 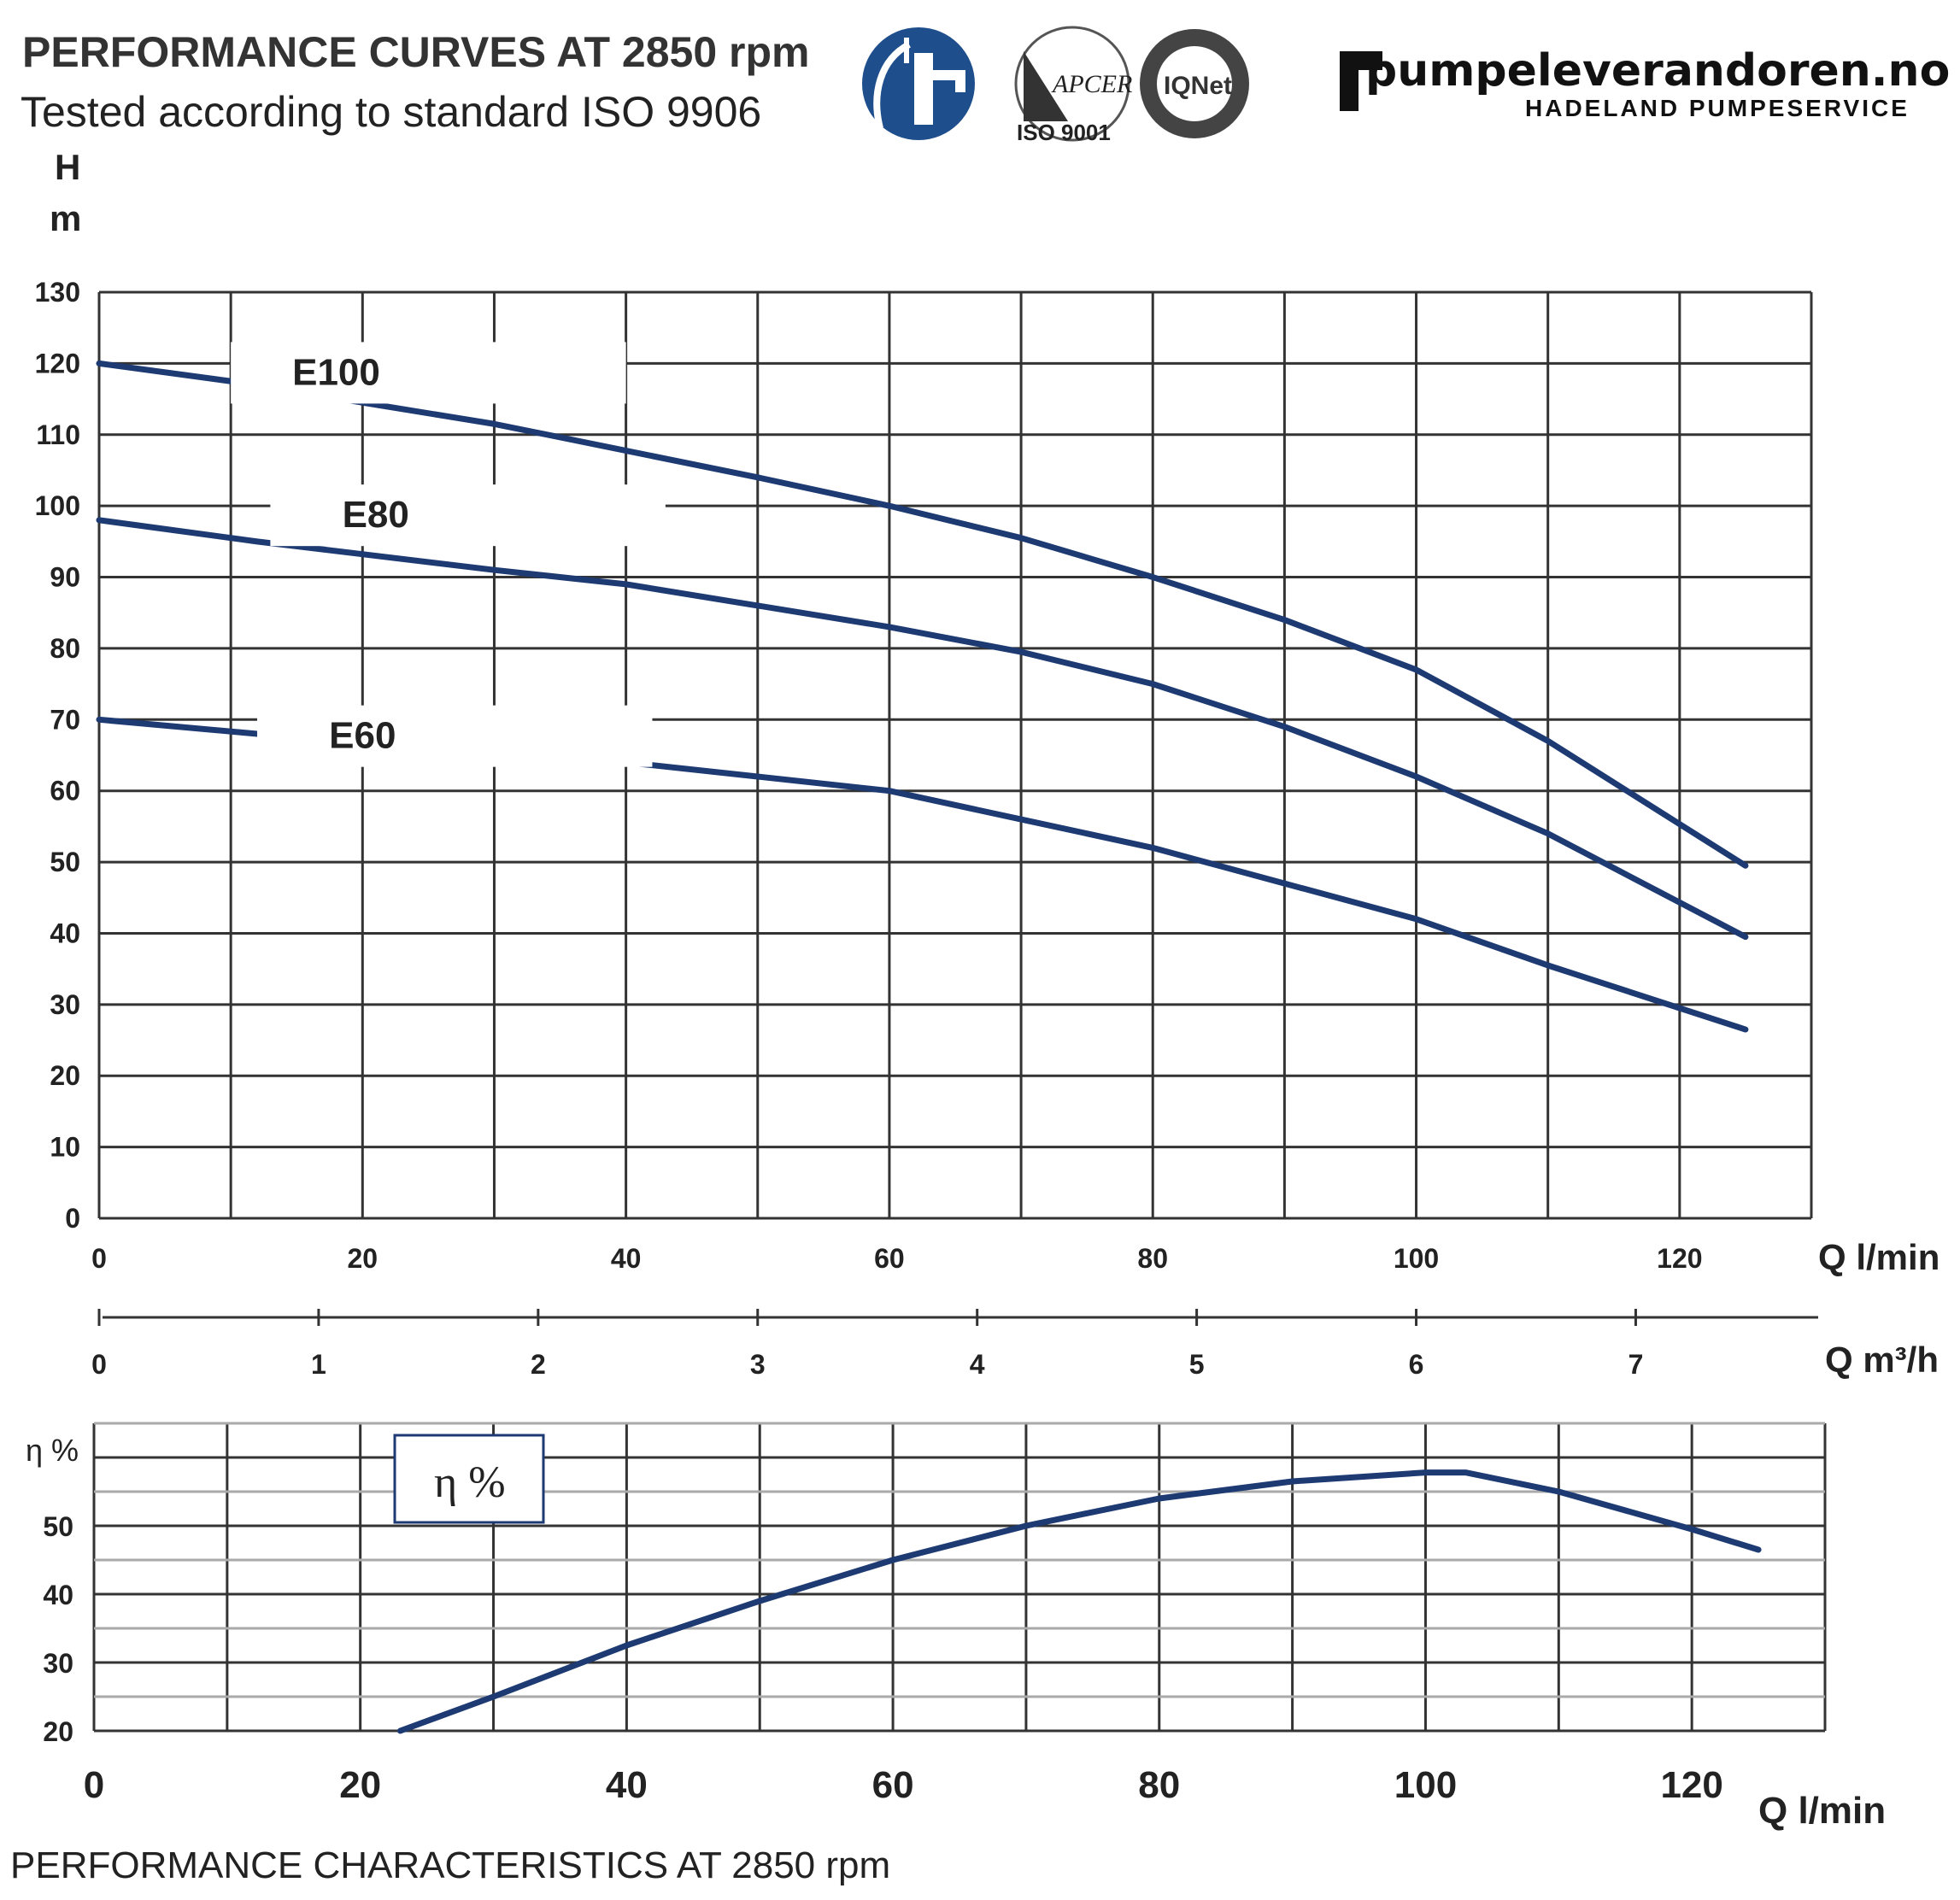 I want to click on efficiency-chart-grid, so click(x=959, y=1577).